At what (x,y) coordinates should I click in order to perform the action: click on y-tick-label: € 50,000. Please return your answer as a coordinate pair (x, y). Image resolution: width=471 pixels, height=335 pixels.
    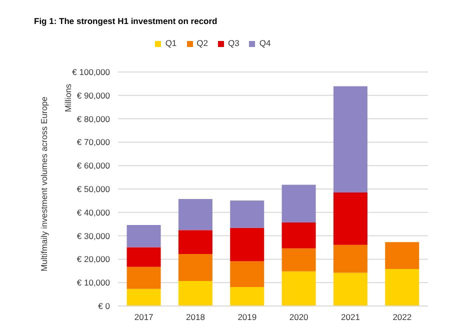
    Looking at the image, I should click on (93, 189).